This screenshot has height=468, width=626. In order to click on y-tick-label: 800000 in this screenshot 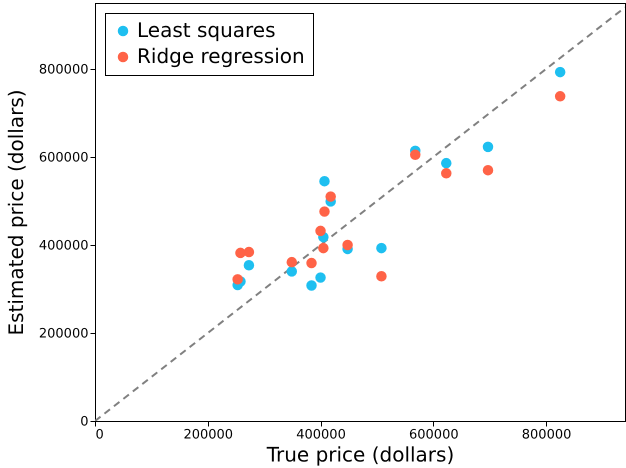, I will do `click(63, 70)`.